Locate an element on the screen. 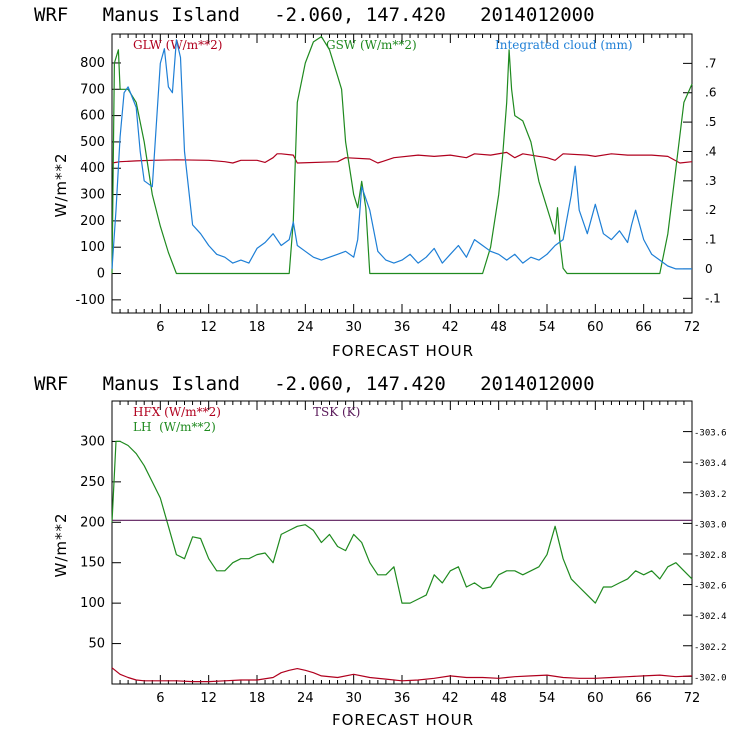 The width and height of the screenshot is (740, 740). y-tick-label: 500 is located at coordinates (92, 142).